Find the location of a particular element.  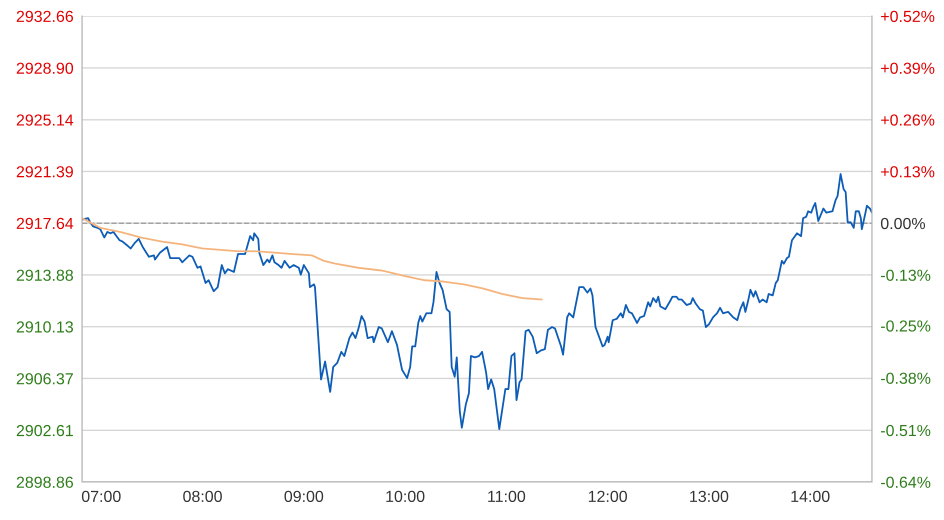

y-tick-label: 2906.37 is located at coordinates (44, 378).